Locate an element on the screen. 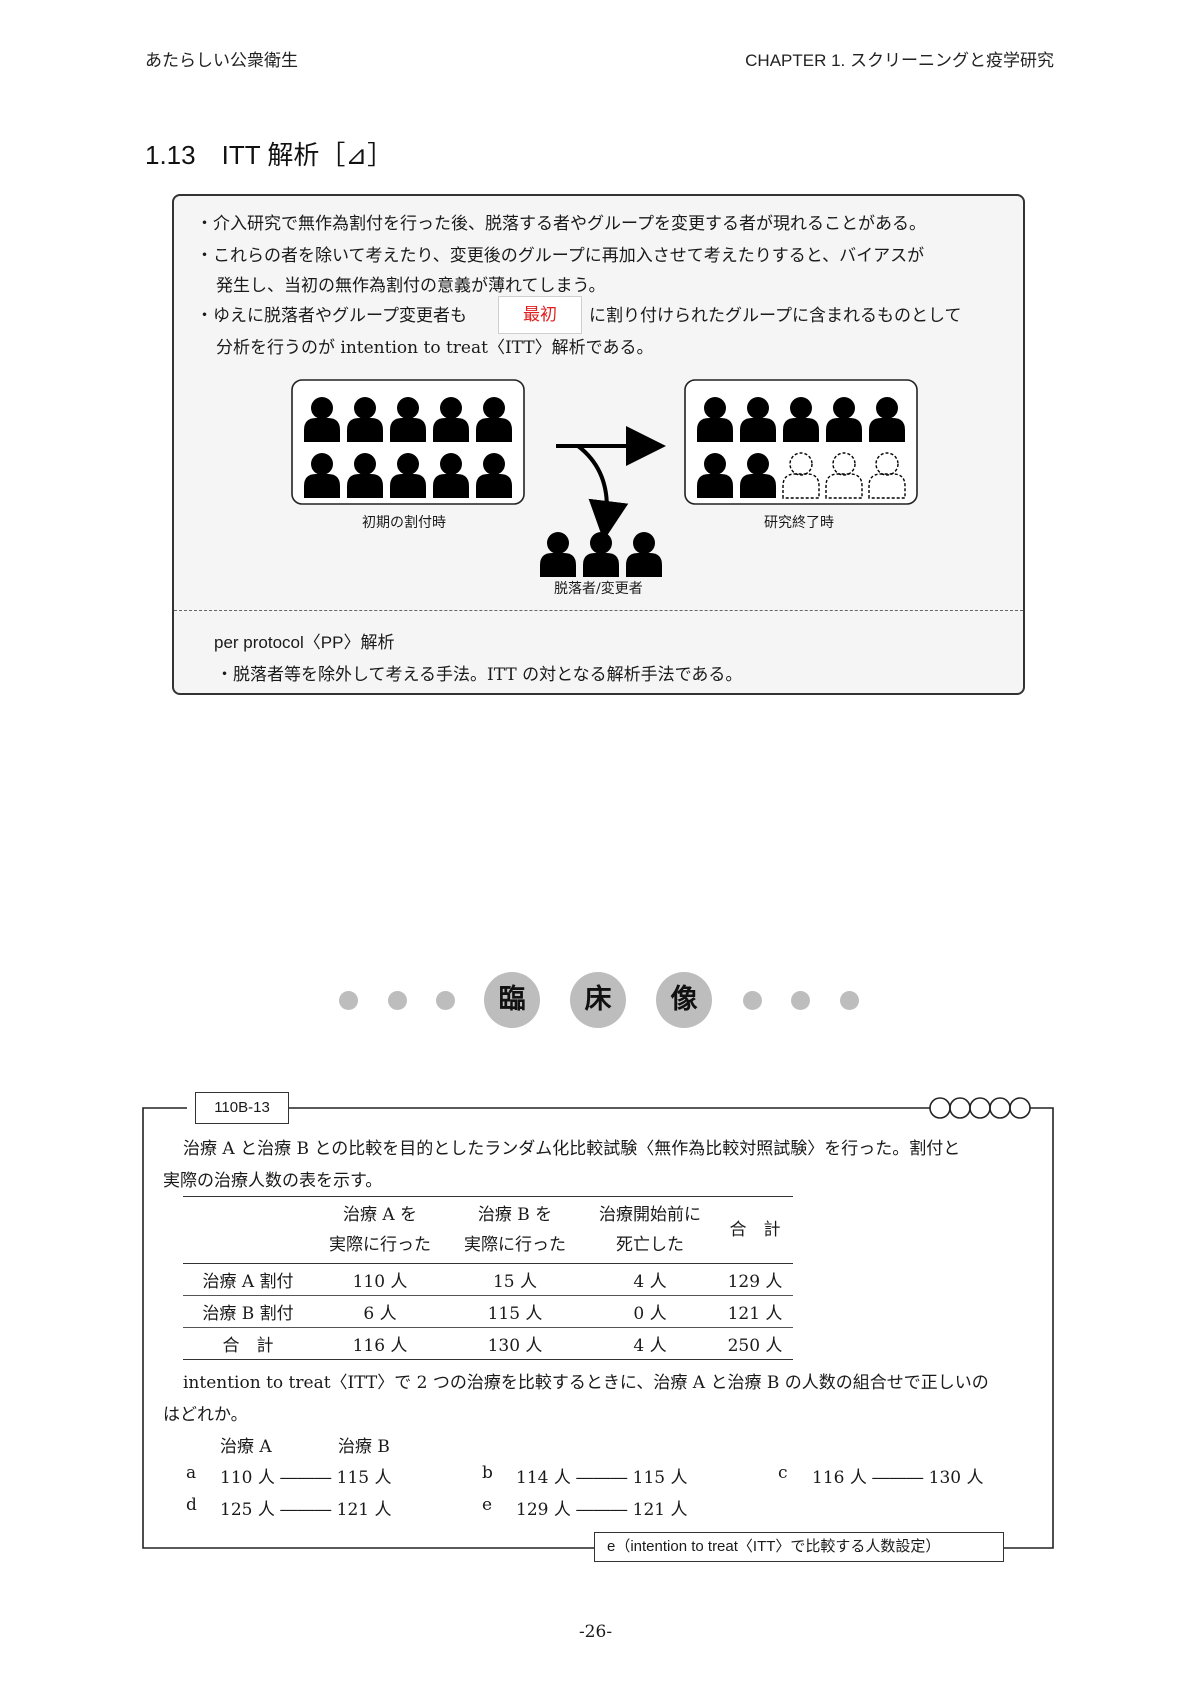  bullet-3-post: に割り付けられたグループに含まれるものとして is located at coordinates (775, 316).